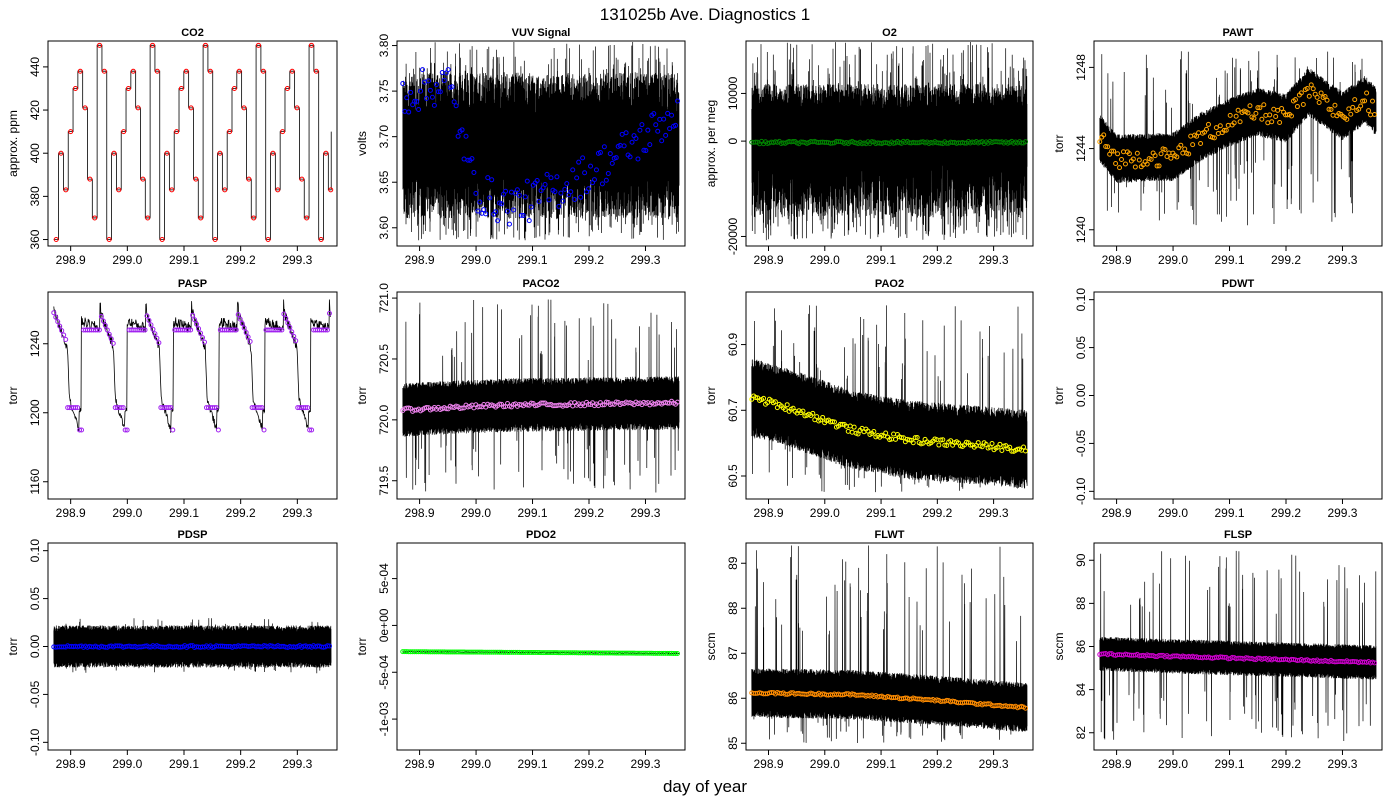 The height and width of the screenshot is (800, 1400). Describe the element at coordinates (705, 14) in the screenshot. I see `figure-title: 131025b Ave. Diagnostics 1` at that location.